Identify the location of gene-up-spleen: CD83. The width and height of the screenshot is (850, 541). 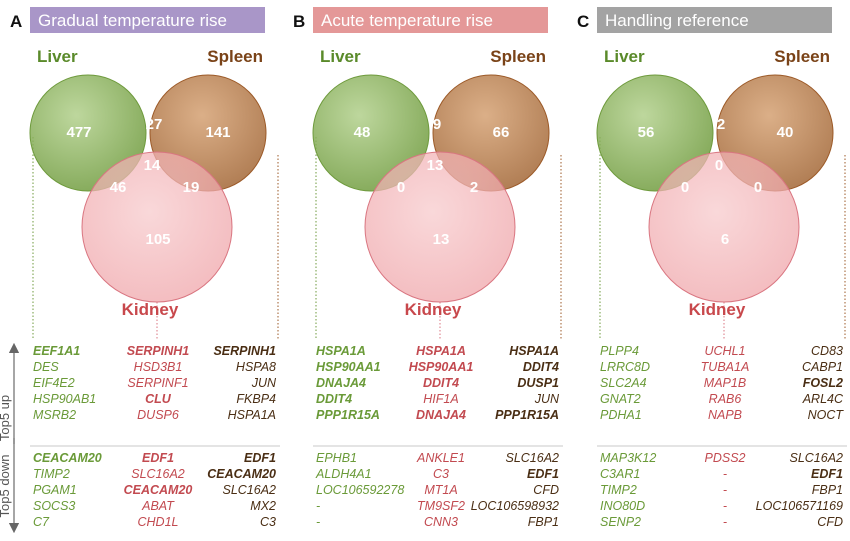
(827, 351).